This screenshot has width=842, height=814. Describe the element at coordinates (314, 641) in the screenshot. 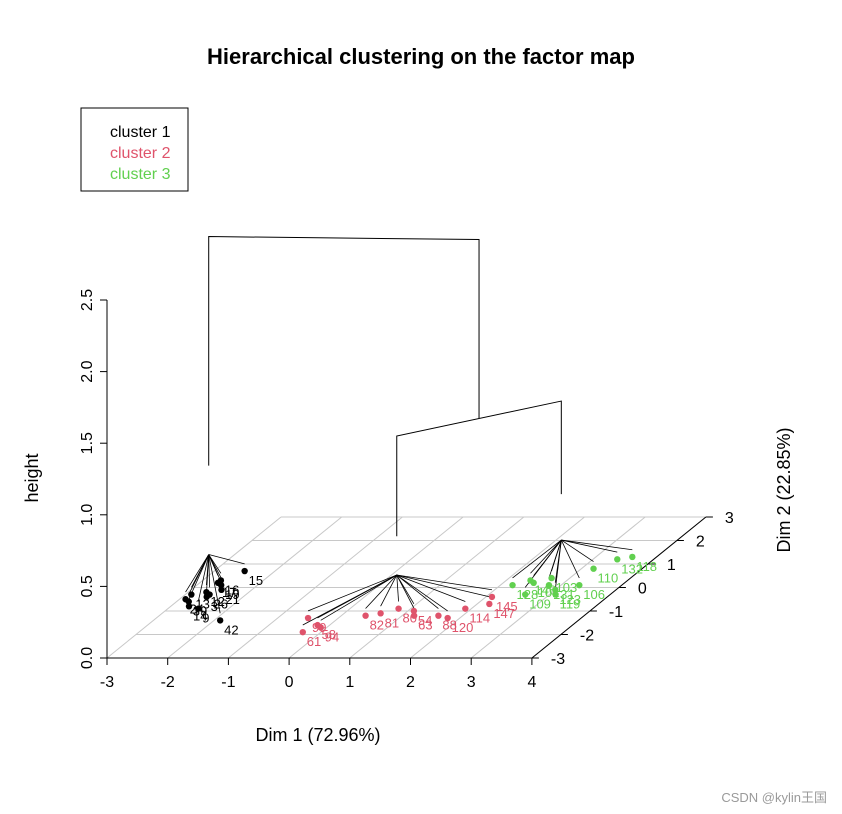

I see `data-point-label-cluster-2: 61` at that location.